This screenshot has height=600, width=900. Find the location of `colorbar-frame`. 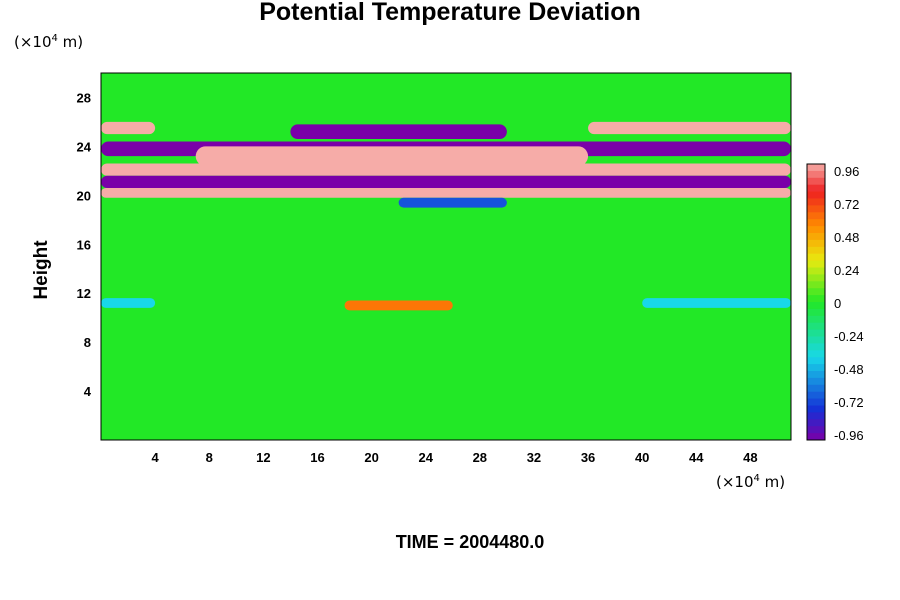

colorbar-frame is located at coordinates (816, 302).